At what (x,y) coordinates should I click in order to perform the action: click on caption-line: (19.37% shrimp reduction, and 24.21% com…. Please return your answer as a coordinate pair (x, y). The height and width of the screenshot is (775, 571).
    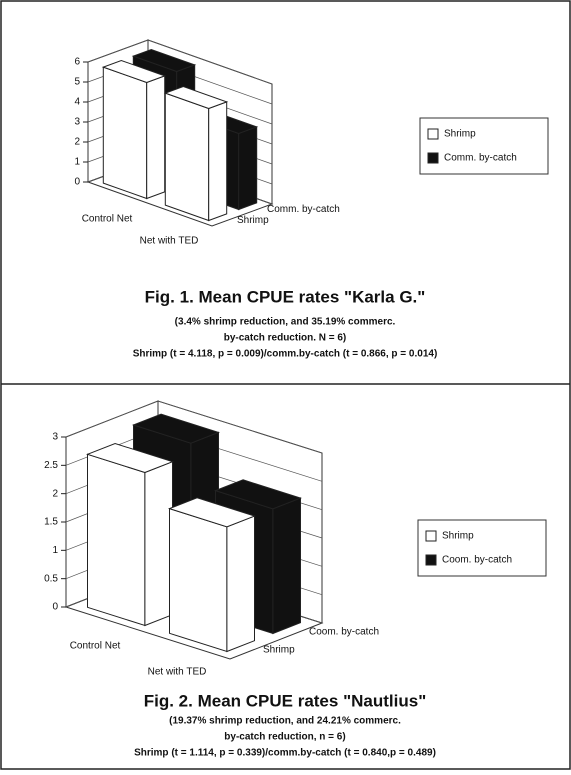
    Looking at the image, I should click on (285, 721).